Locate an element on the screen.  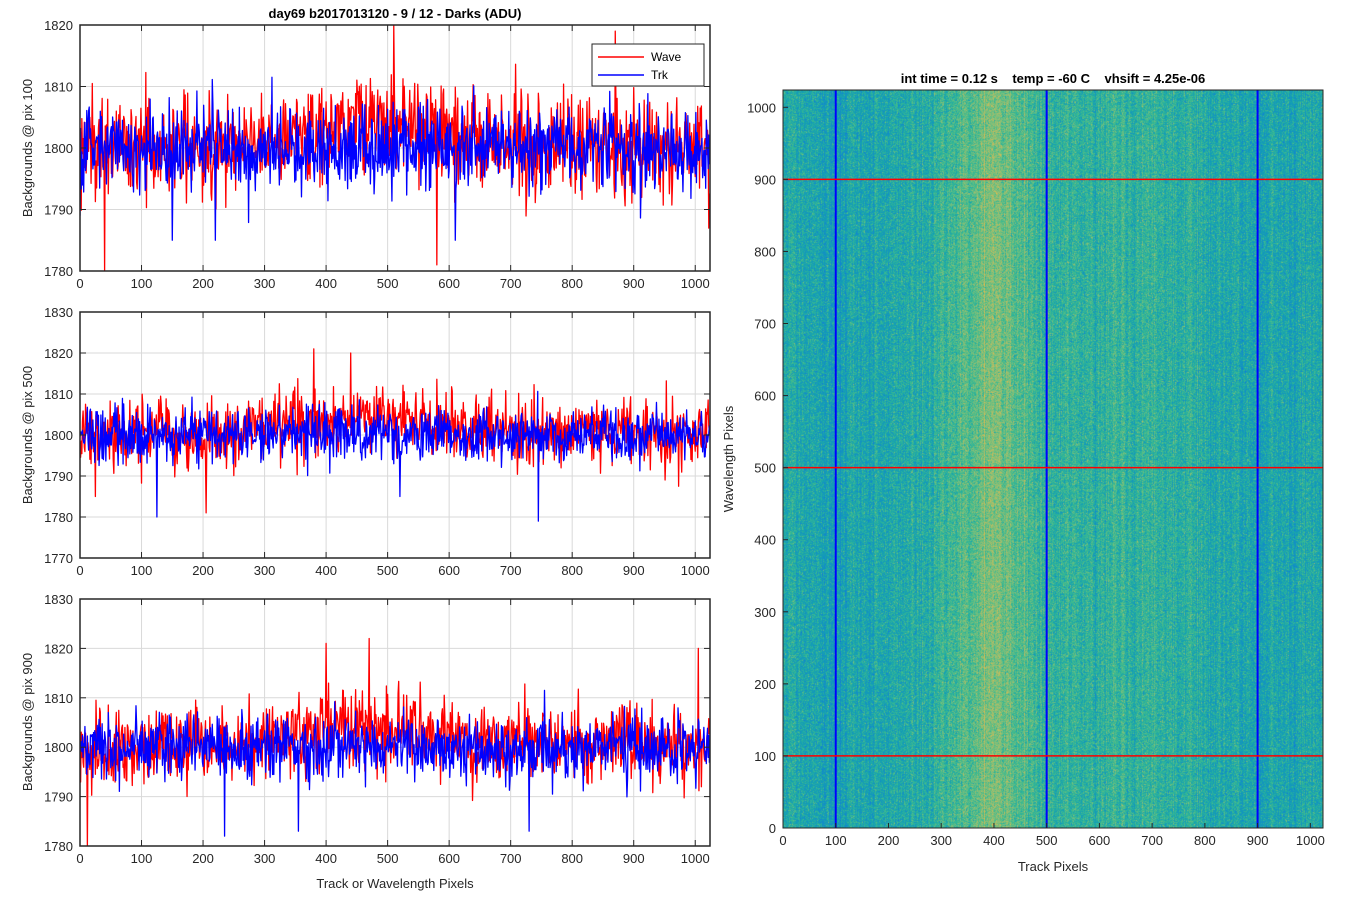
y-axis-label: Wavelength Pixels is located at coordinates (728, 458).